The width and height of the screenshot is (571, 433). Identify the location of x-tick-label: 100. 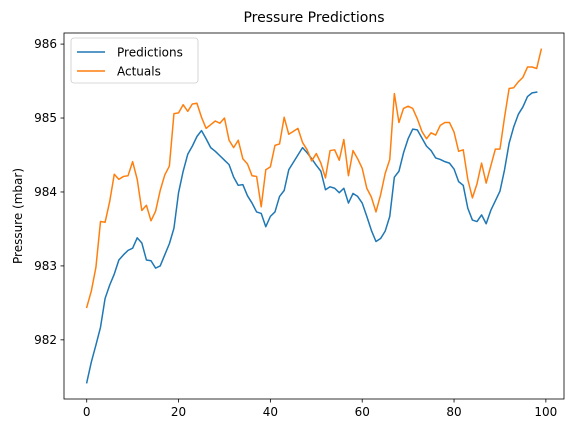
(545, 412).